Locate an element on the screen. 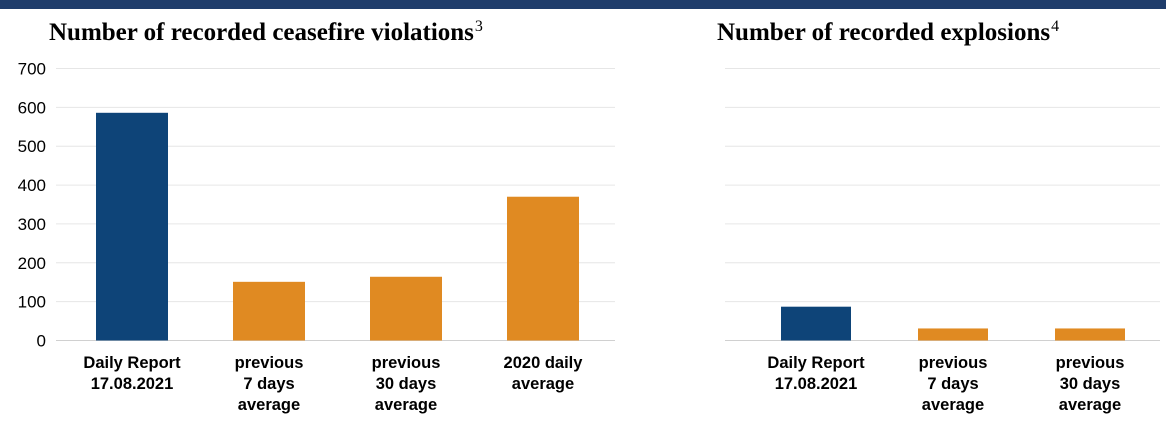 This screenshot has height=424, width=1166. category-label: 2020 daily average is located at coordinates (544, 373).